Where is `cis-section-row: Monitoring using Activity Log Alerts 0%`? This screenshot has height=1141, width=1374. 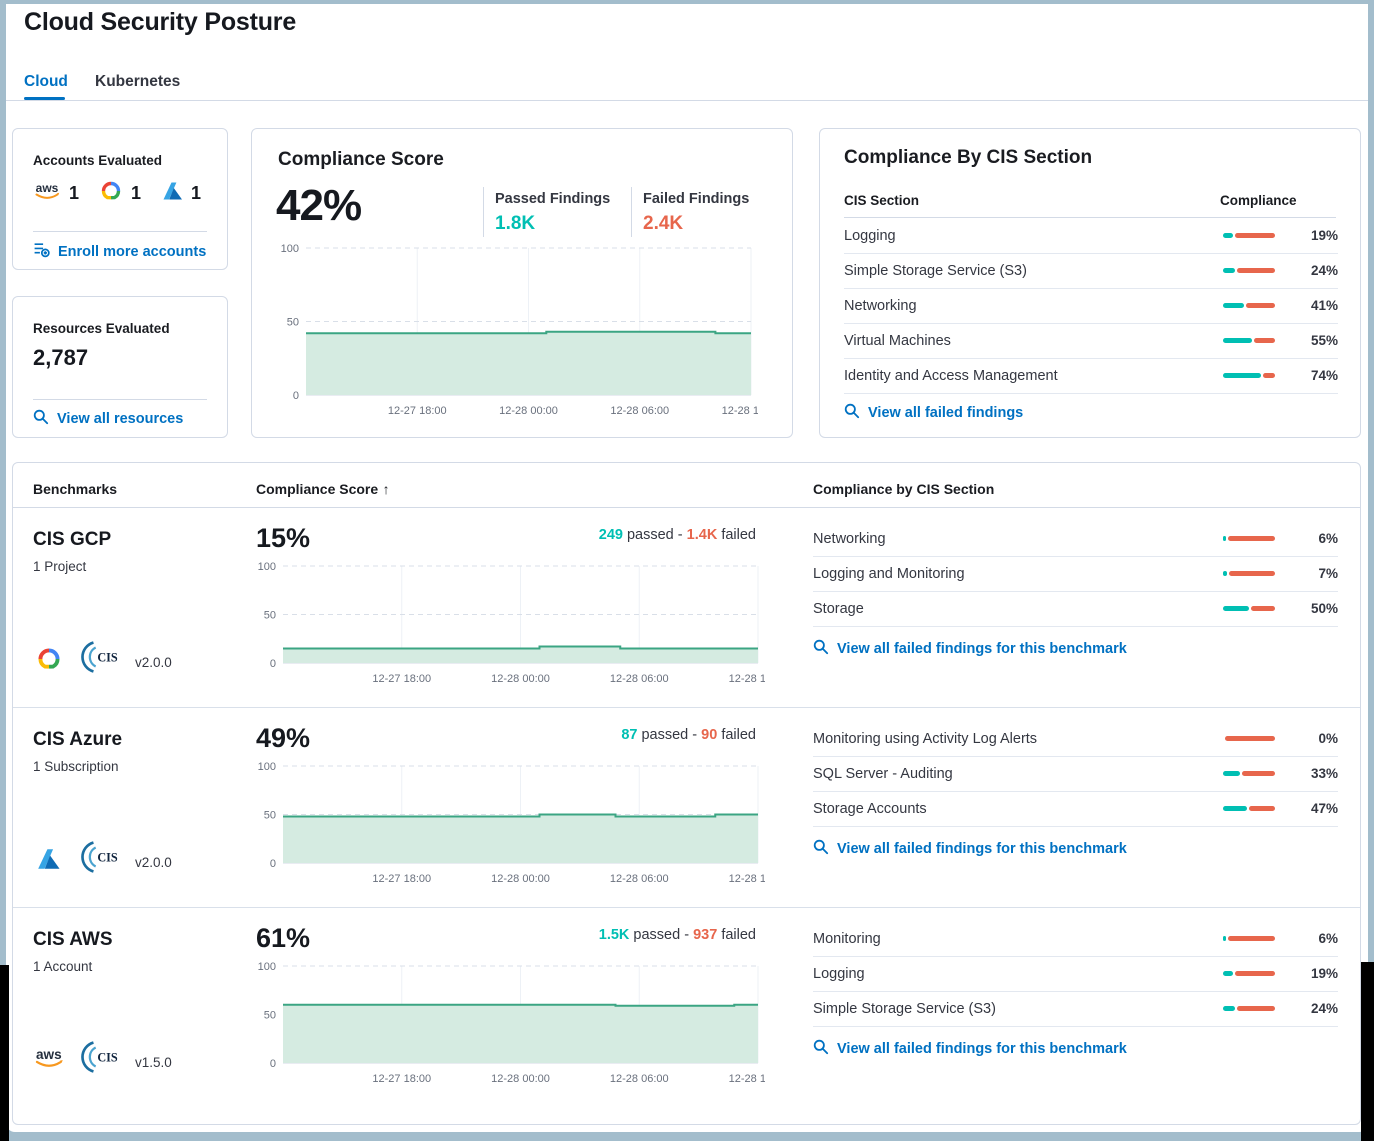 cis-section-row: Monitoring using Activity Log Alerts 0% is located at coordinates (1075, 739).